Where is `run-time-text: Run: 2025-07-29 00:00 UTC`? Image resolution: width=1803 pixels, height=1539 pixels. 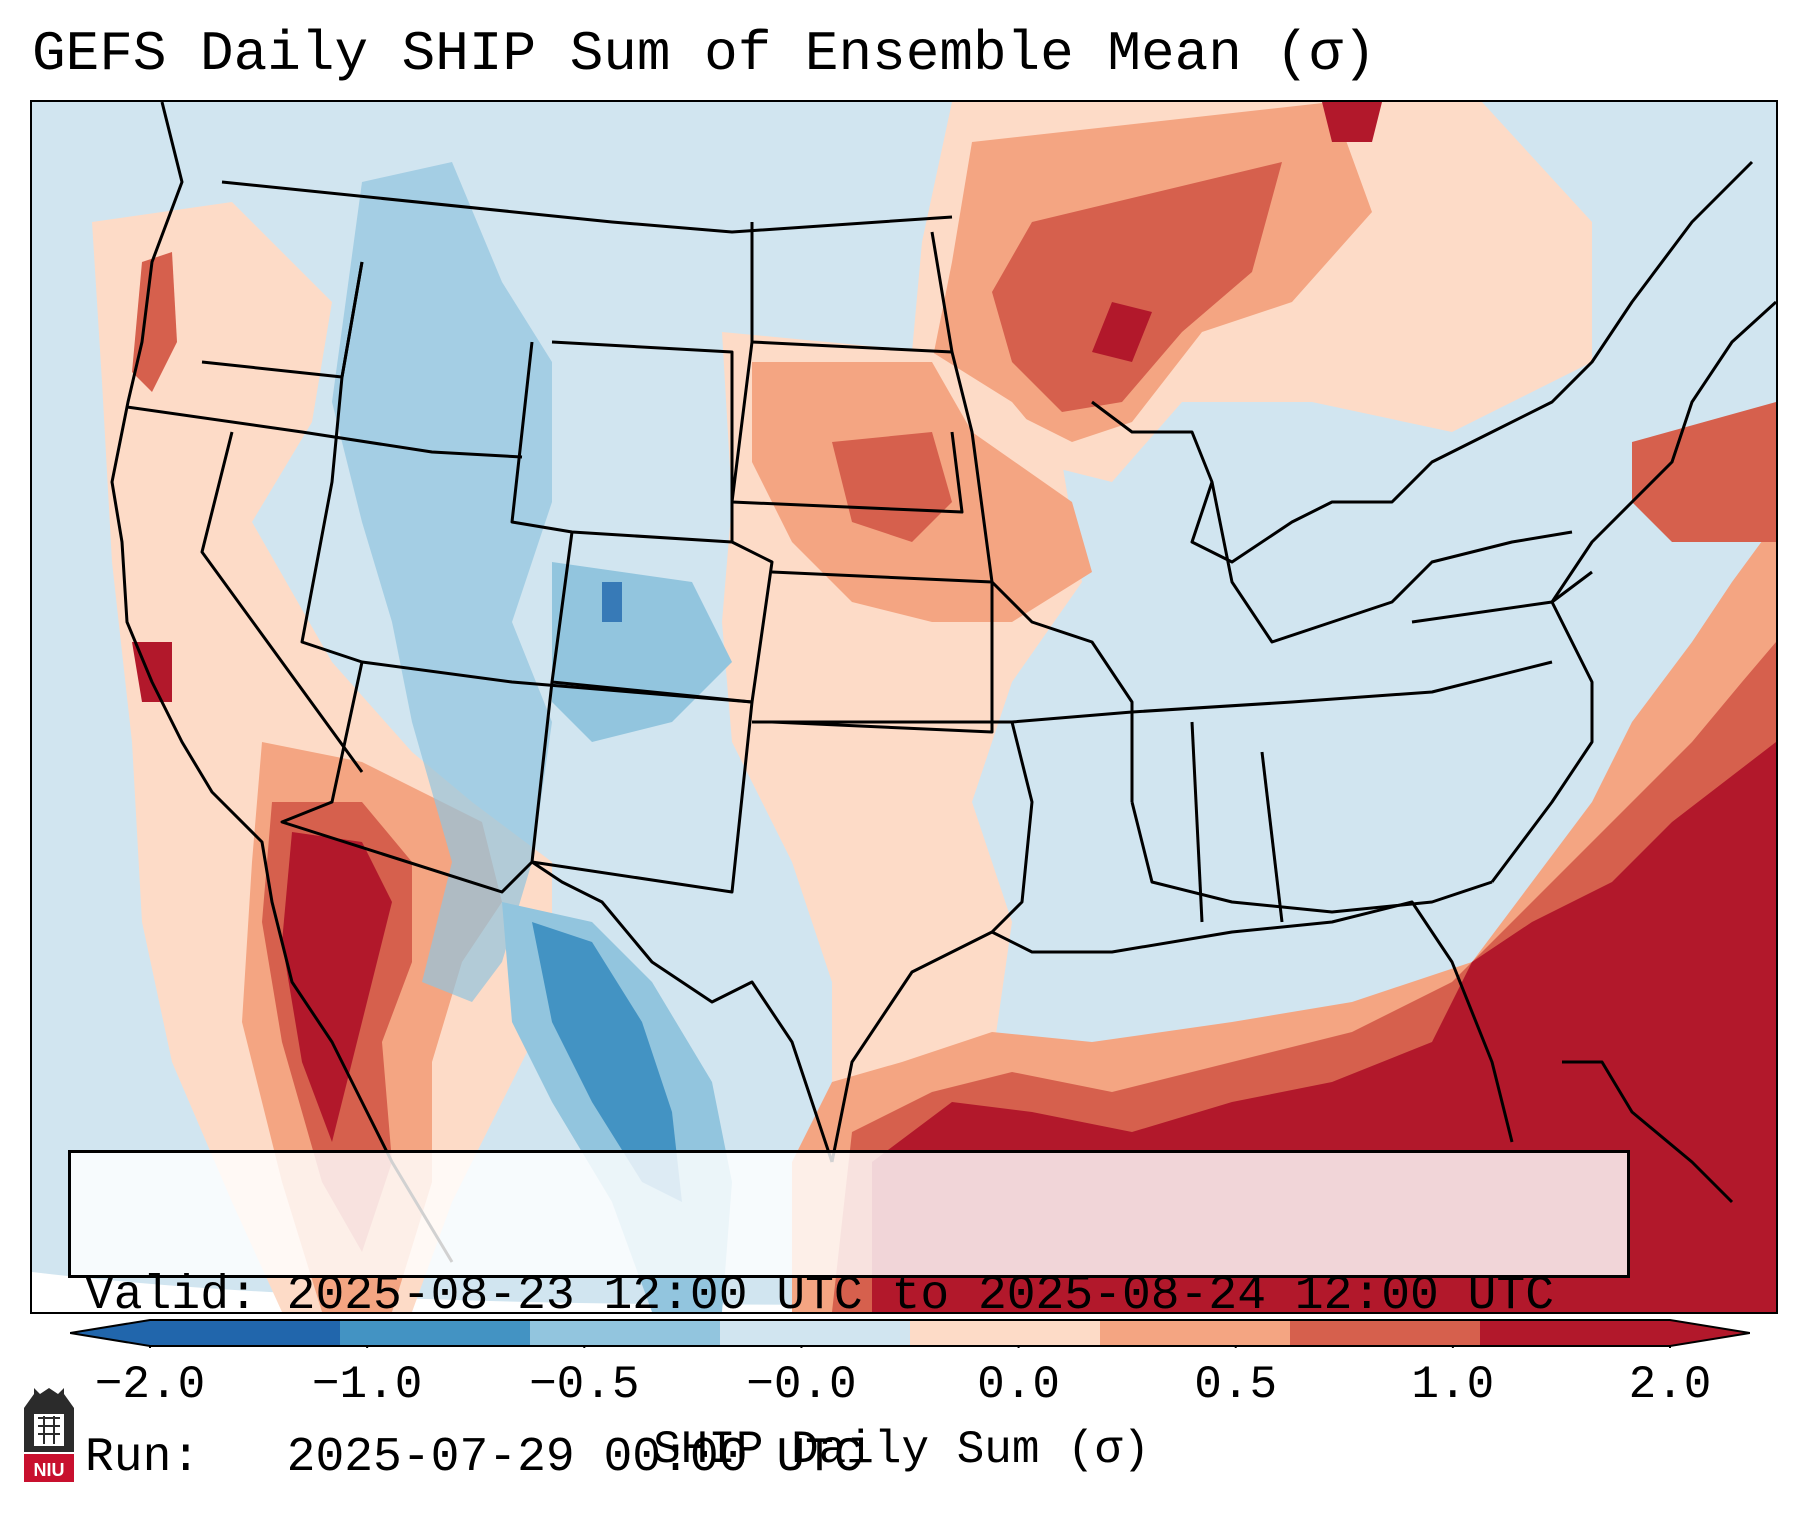
run-time-text: Run: 2025-07-29 00:00 UTC is located at coordinates (474, 1458).